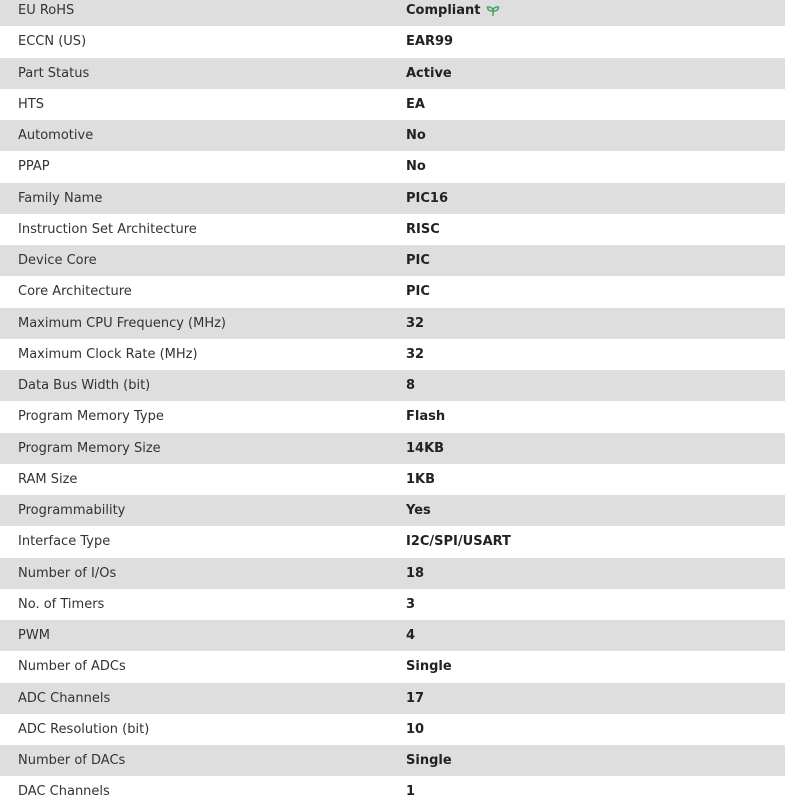 Image resolution: width=785 pixels, height=809 pixels. I want to click on spec-label: Interface Type, so click(64, 542).